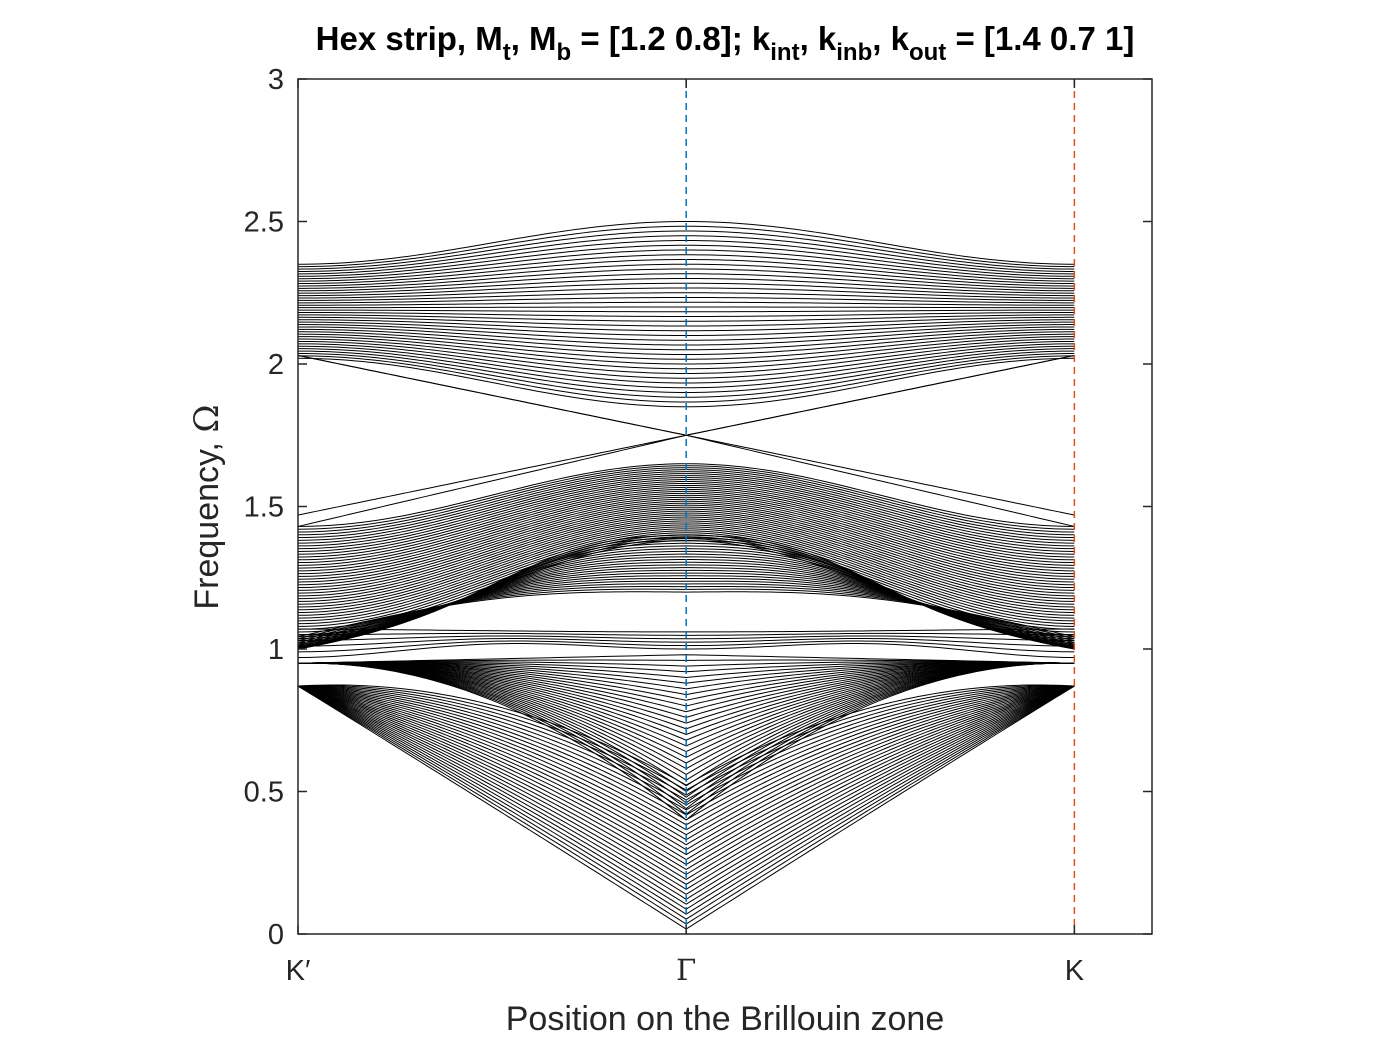 The height and width of the screenshot is (1050, 1400). I want to click on title-part: out, so click(927, 52).